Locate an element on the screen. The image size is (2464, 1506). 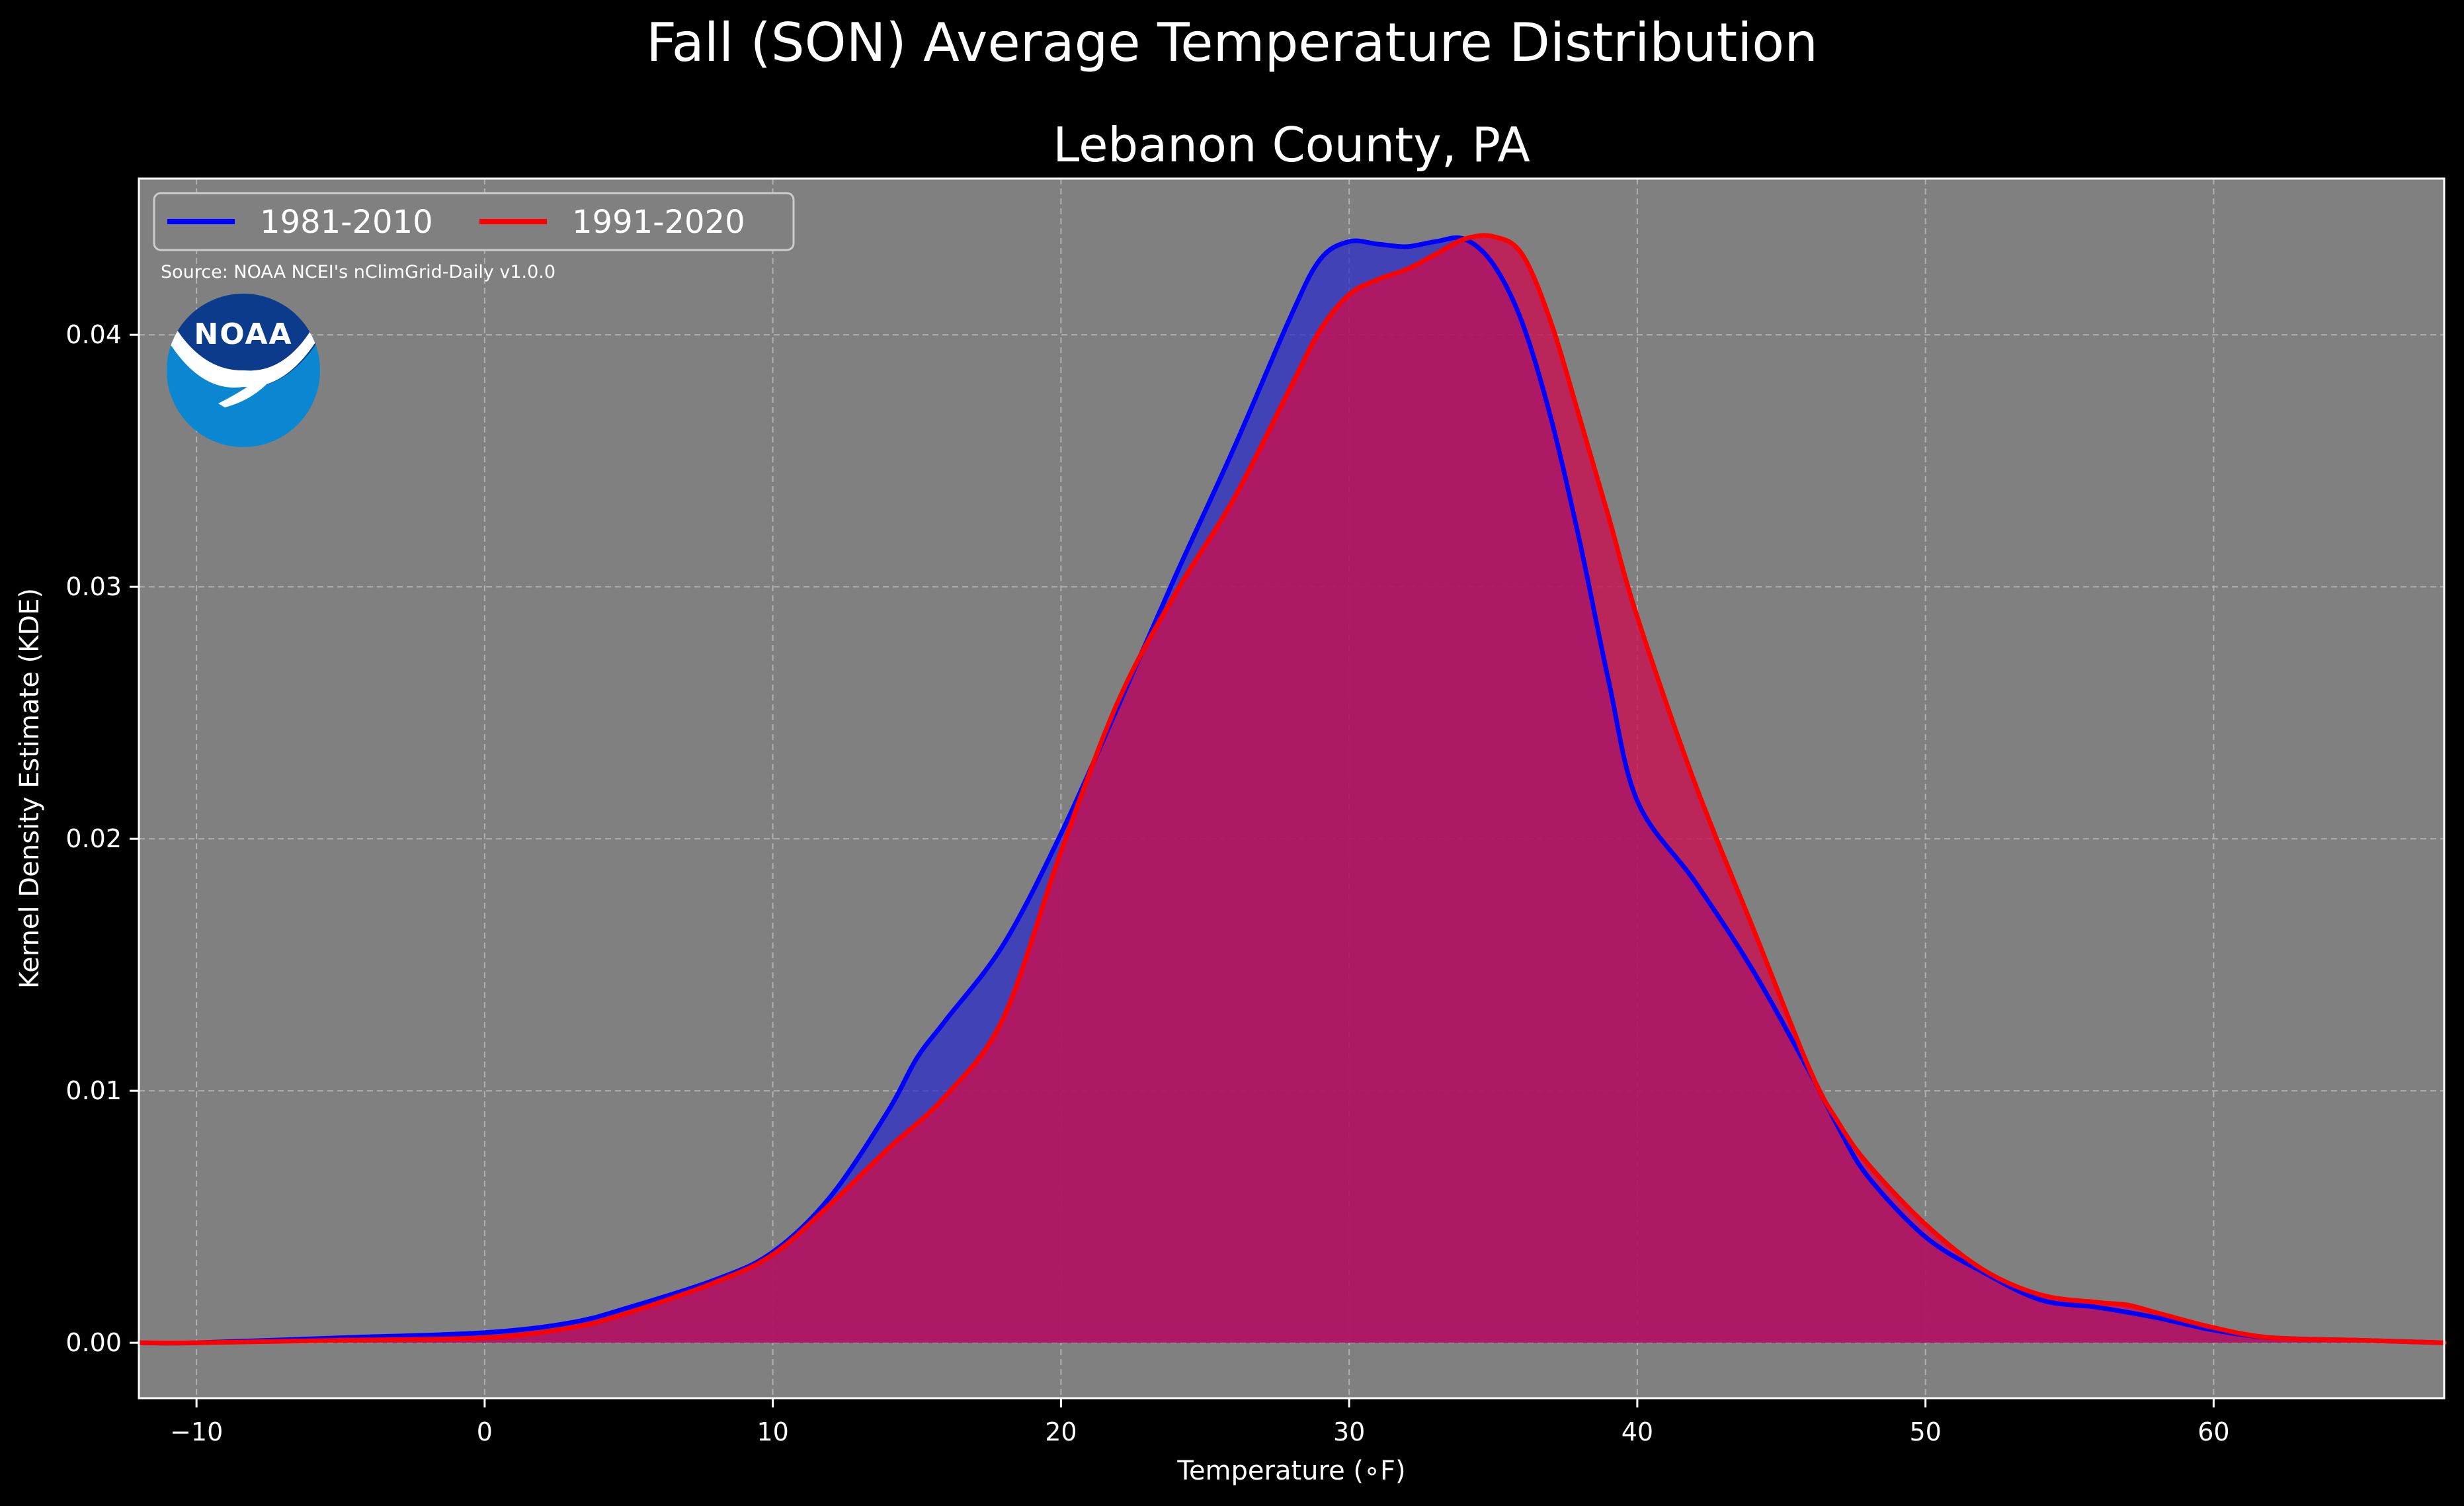
y-axis: 0.00 0.01 0.02 0.03 0.04 is located at coordinates (102, 838).